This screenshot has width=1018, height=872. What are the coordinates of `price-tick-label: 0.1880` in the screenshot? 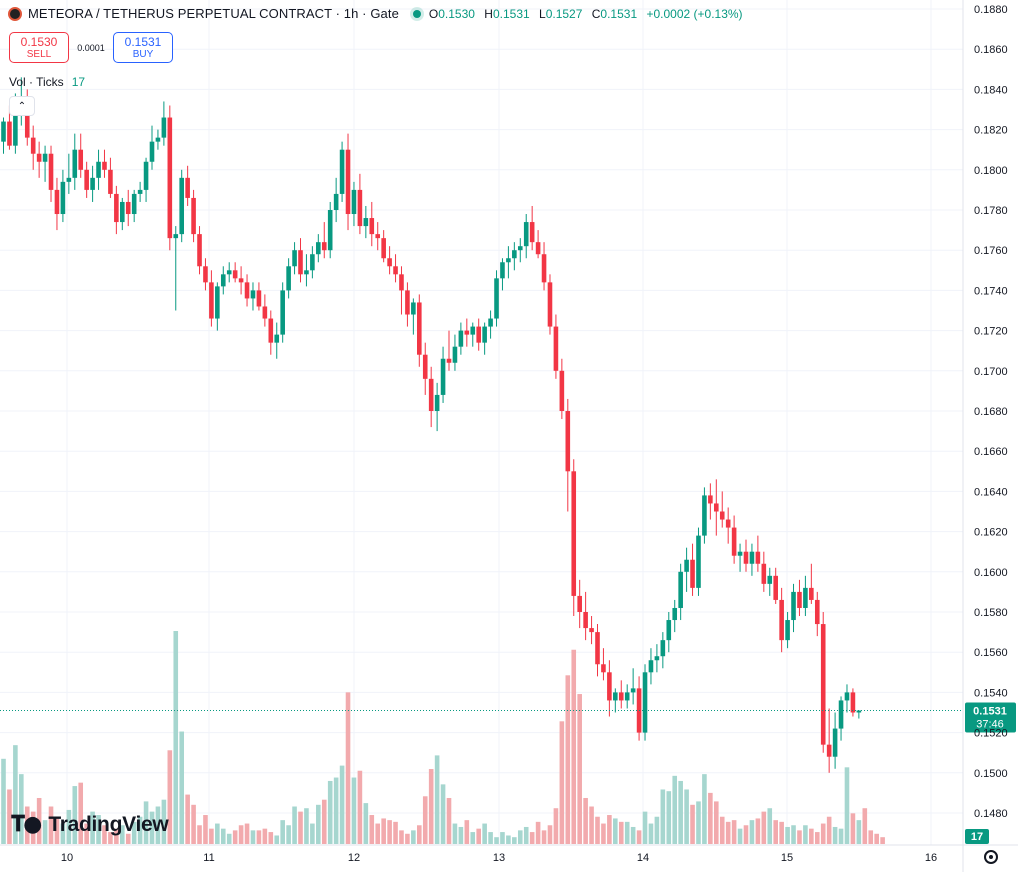 It's located at (991, 10).